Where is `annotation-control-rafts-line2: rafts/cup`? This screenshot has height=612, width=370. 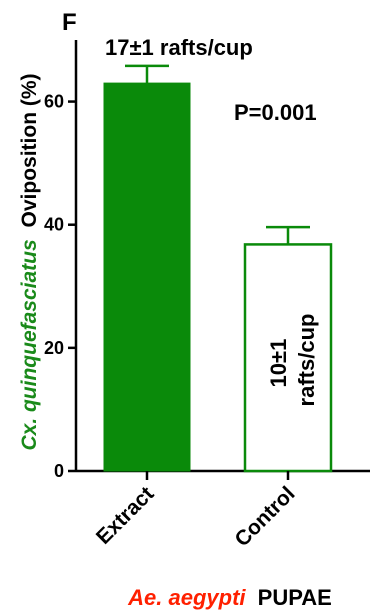
annotation-control-rafts-line2: rafts/cup is located at coordinates (306, 360).